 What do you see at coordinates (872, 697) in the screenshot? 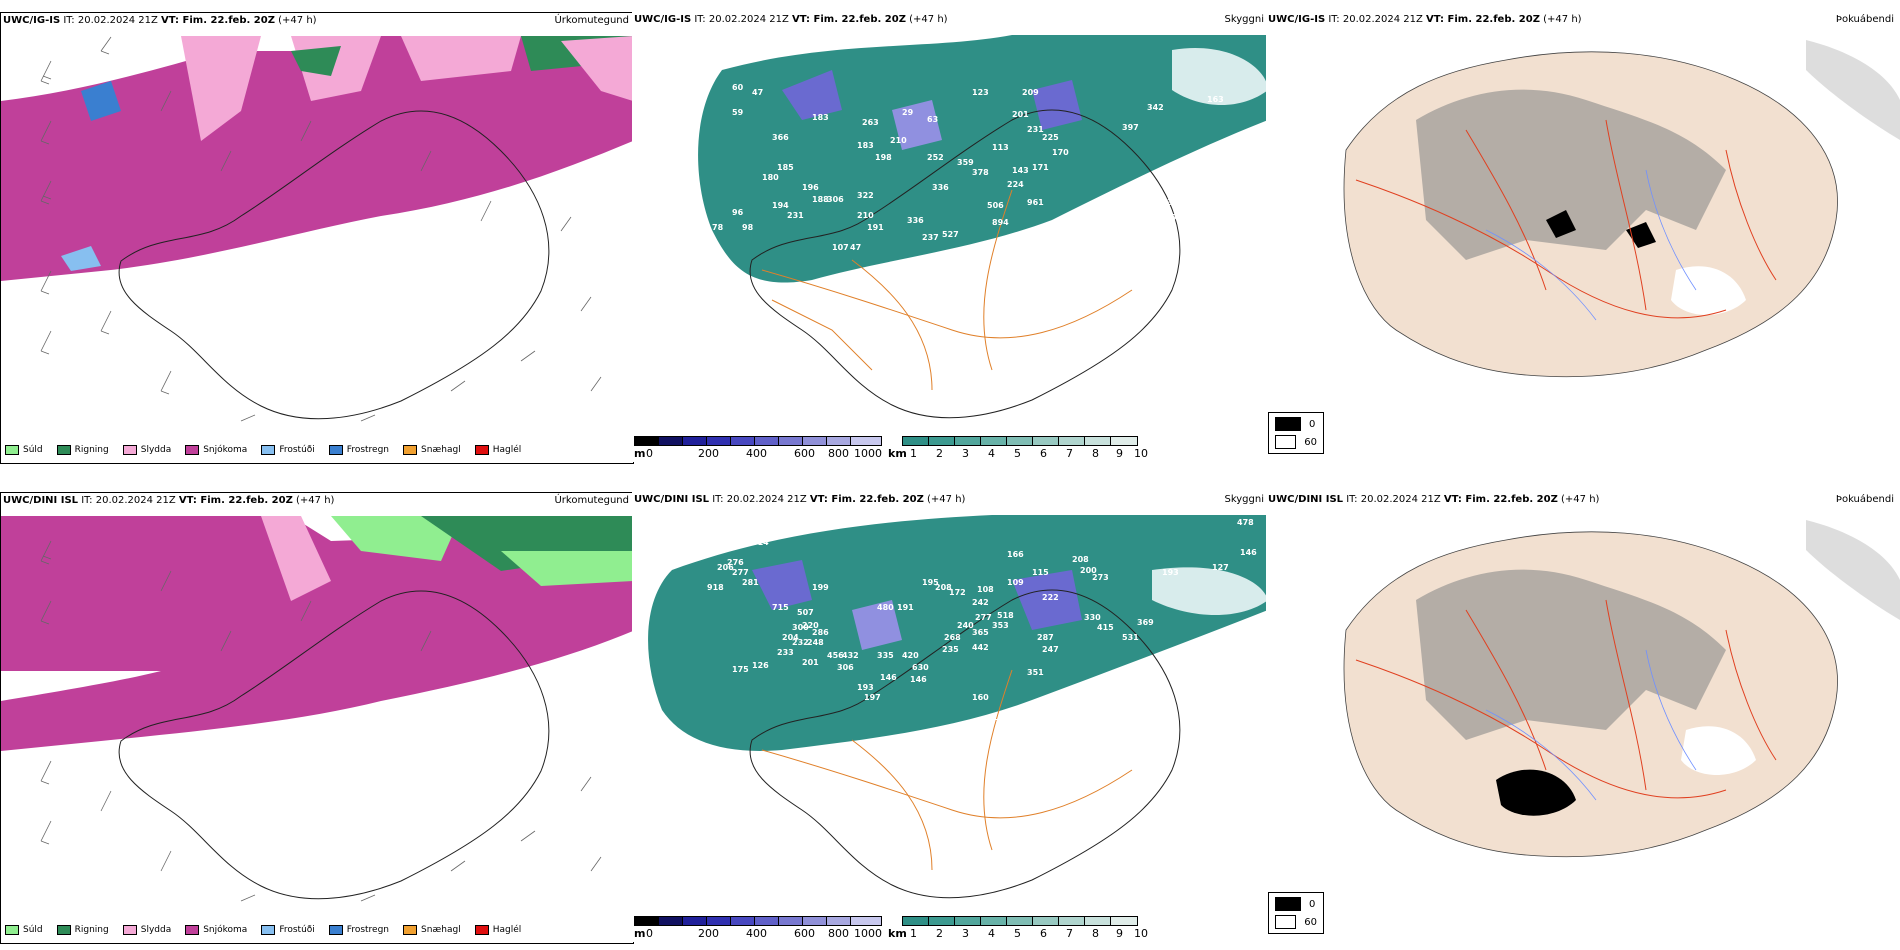
I see `svg-text: 197` at bounding box center [872, 697].